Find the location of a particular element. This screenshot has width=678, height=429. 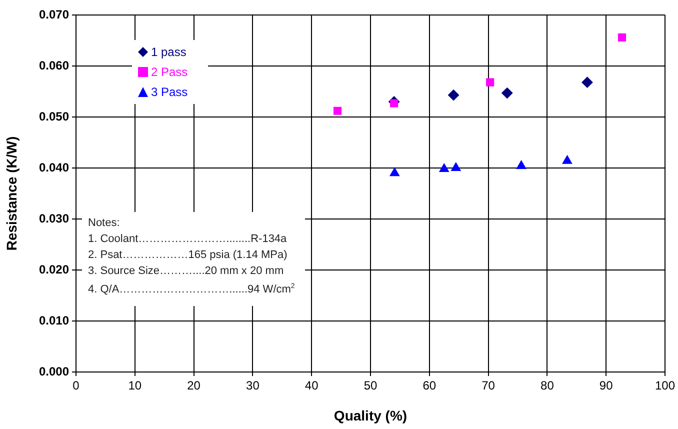

annotation: 1. Coolant……………………........R-134a is located at coordinates (188, 239).